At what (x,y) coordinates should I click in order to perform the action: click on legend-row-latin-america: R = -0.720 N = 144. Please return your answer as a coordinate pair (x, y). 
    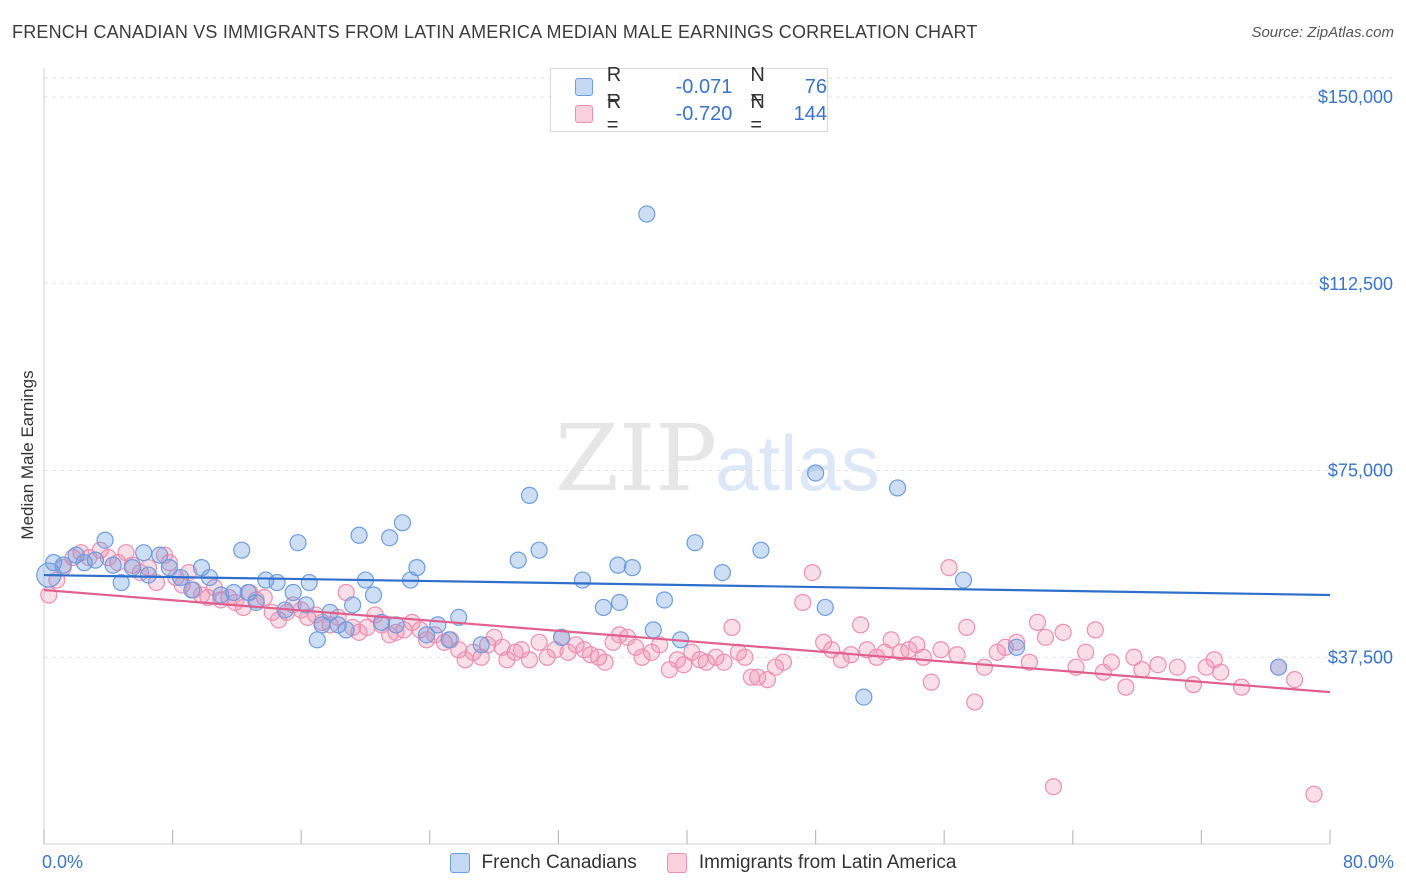
    Looking at the image, I should click on (701, 113).